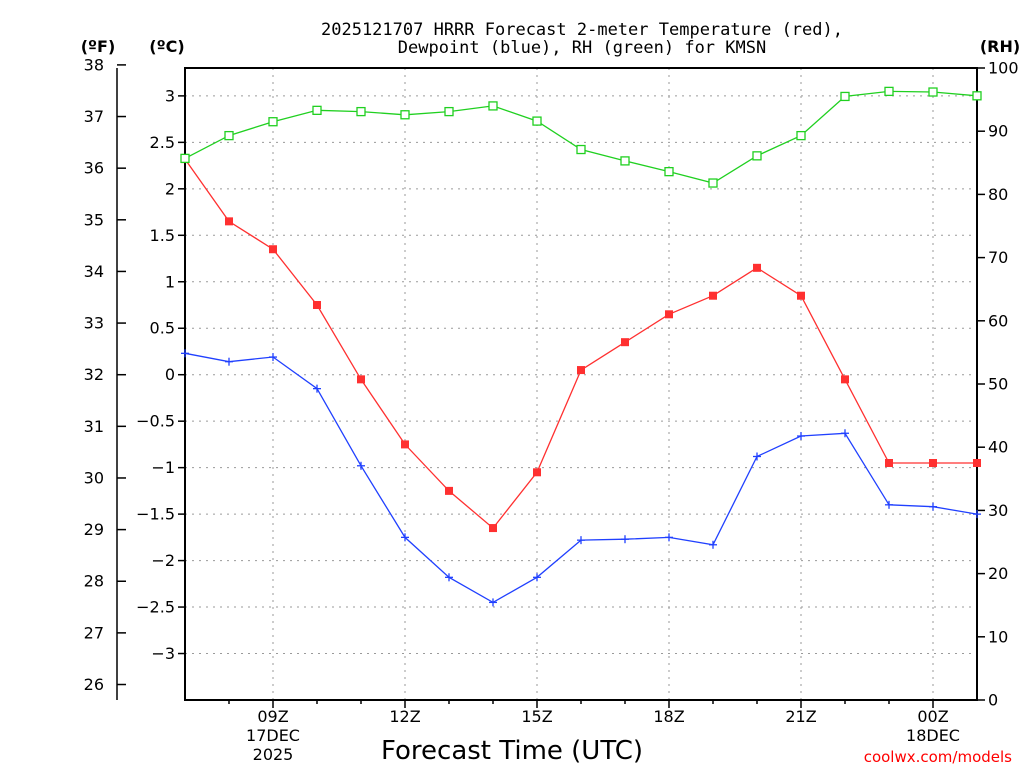 The image size is (1024, 768). Describe the element at coordinates (932, 716) in the screenshot. I see `tick-label-x: 00Z` at that location.